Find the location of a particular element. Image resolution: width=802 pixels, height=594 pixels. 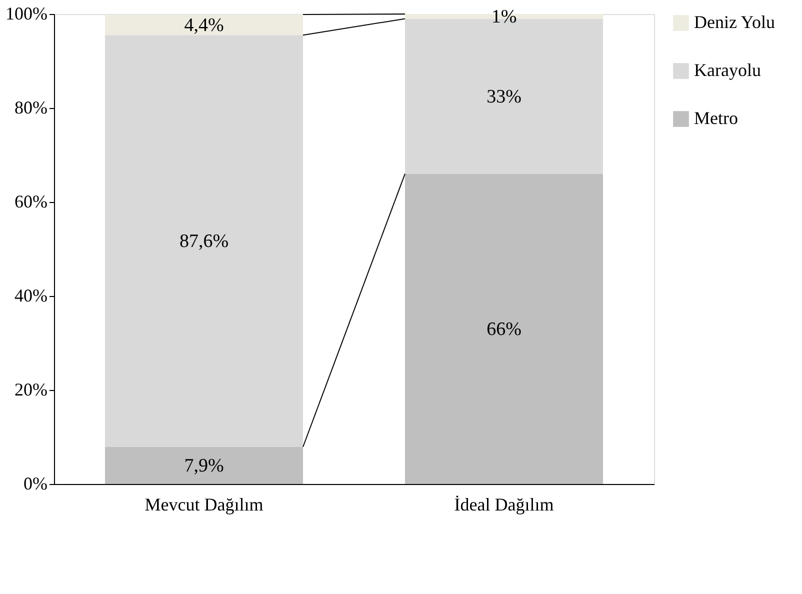

data-label: 7,9% is located at coordinates (204, 465).